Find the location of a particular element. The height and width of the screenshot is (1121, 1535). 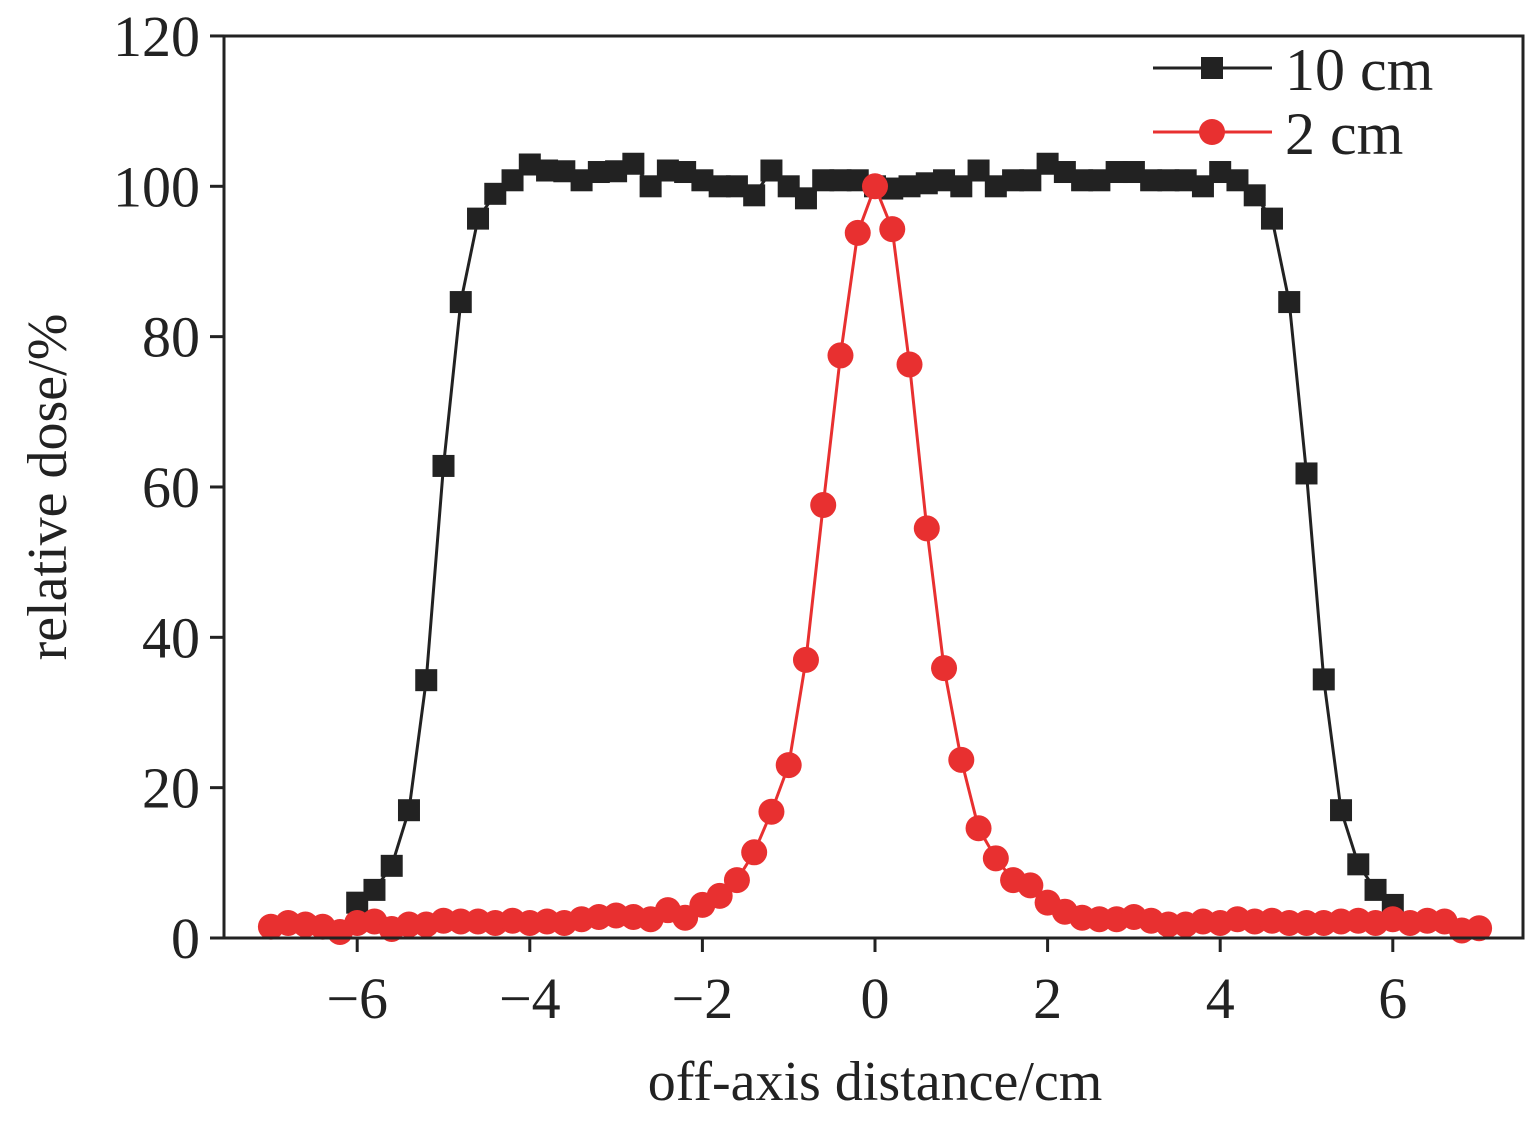

y-tick-label: 40 is located at coordinates (171, 637).